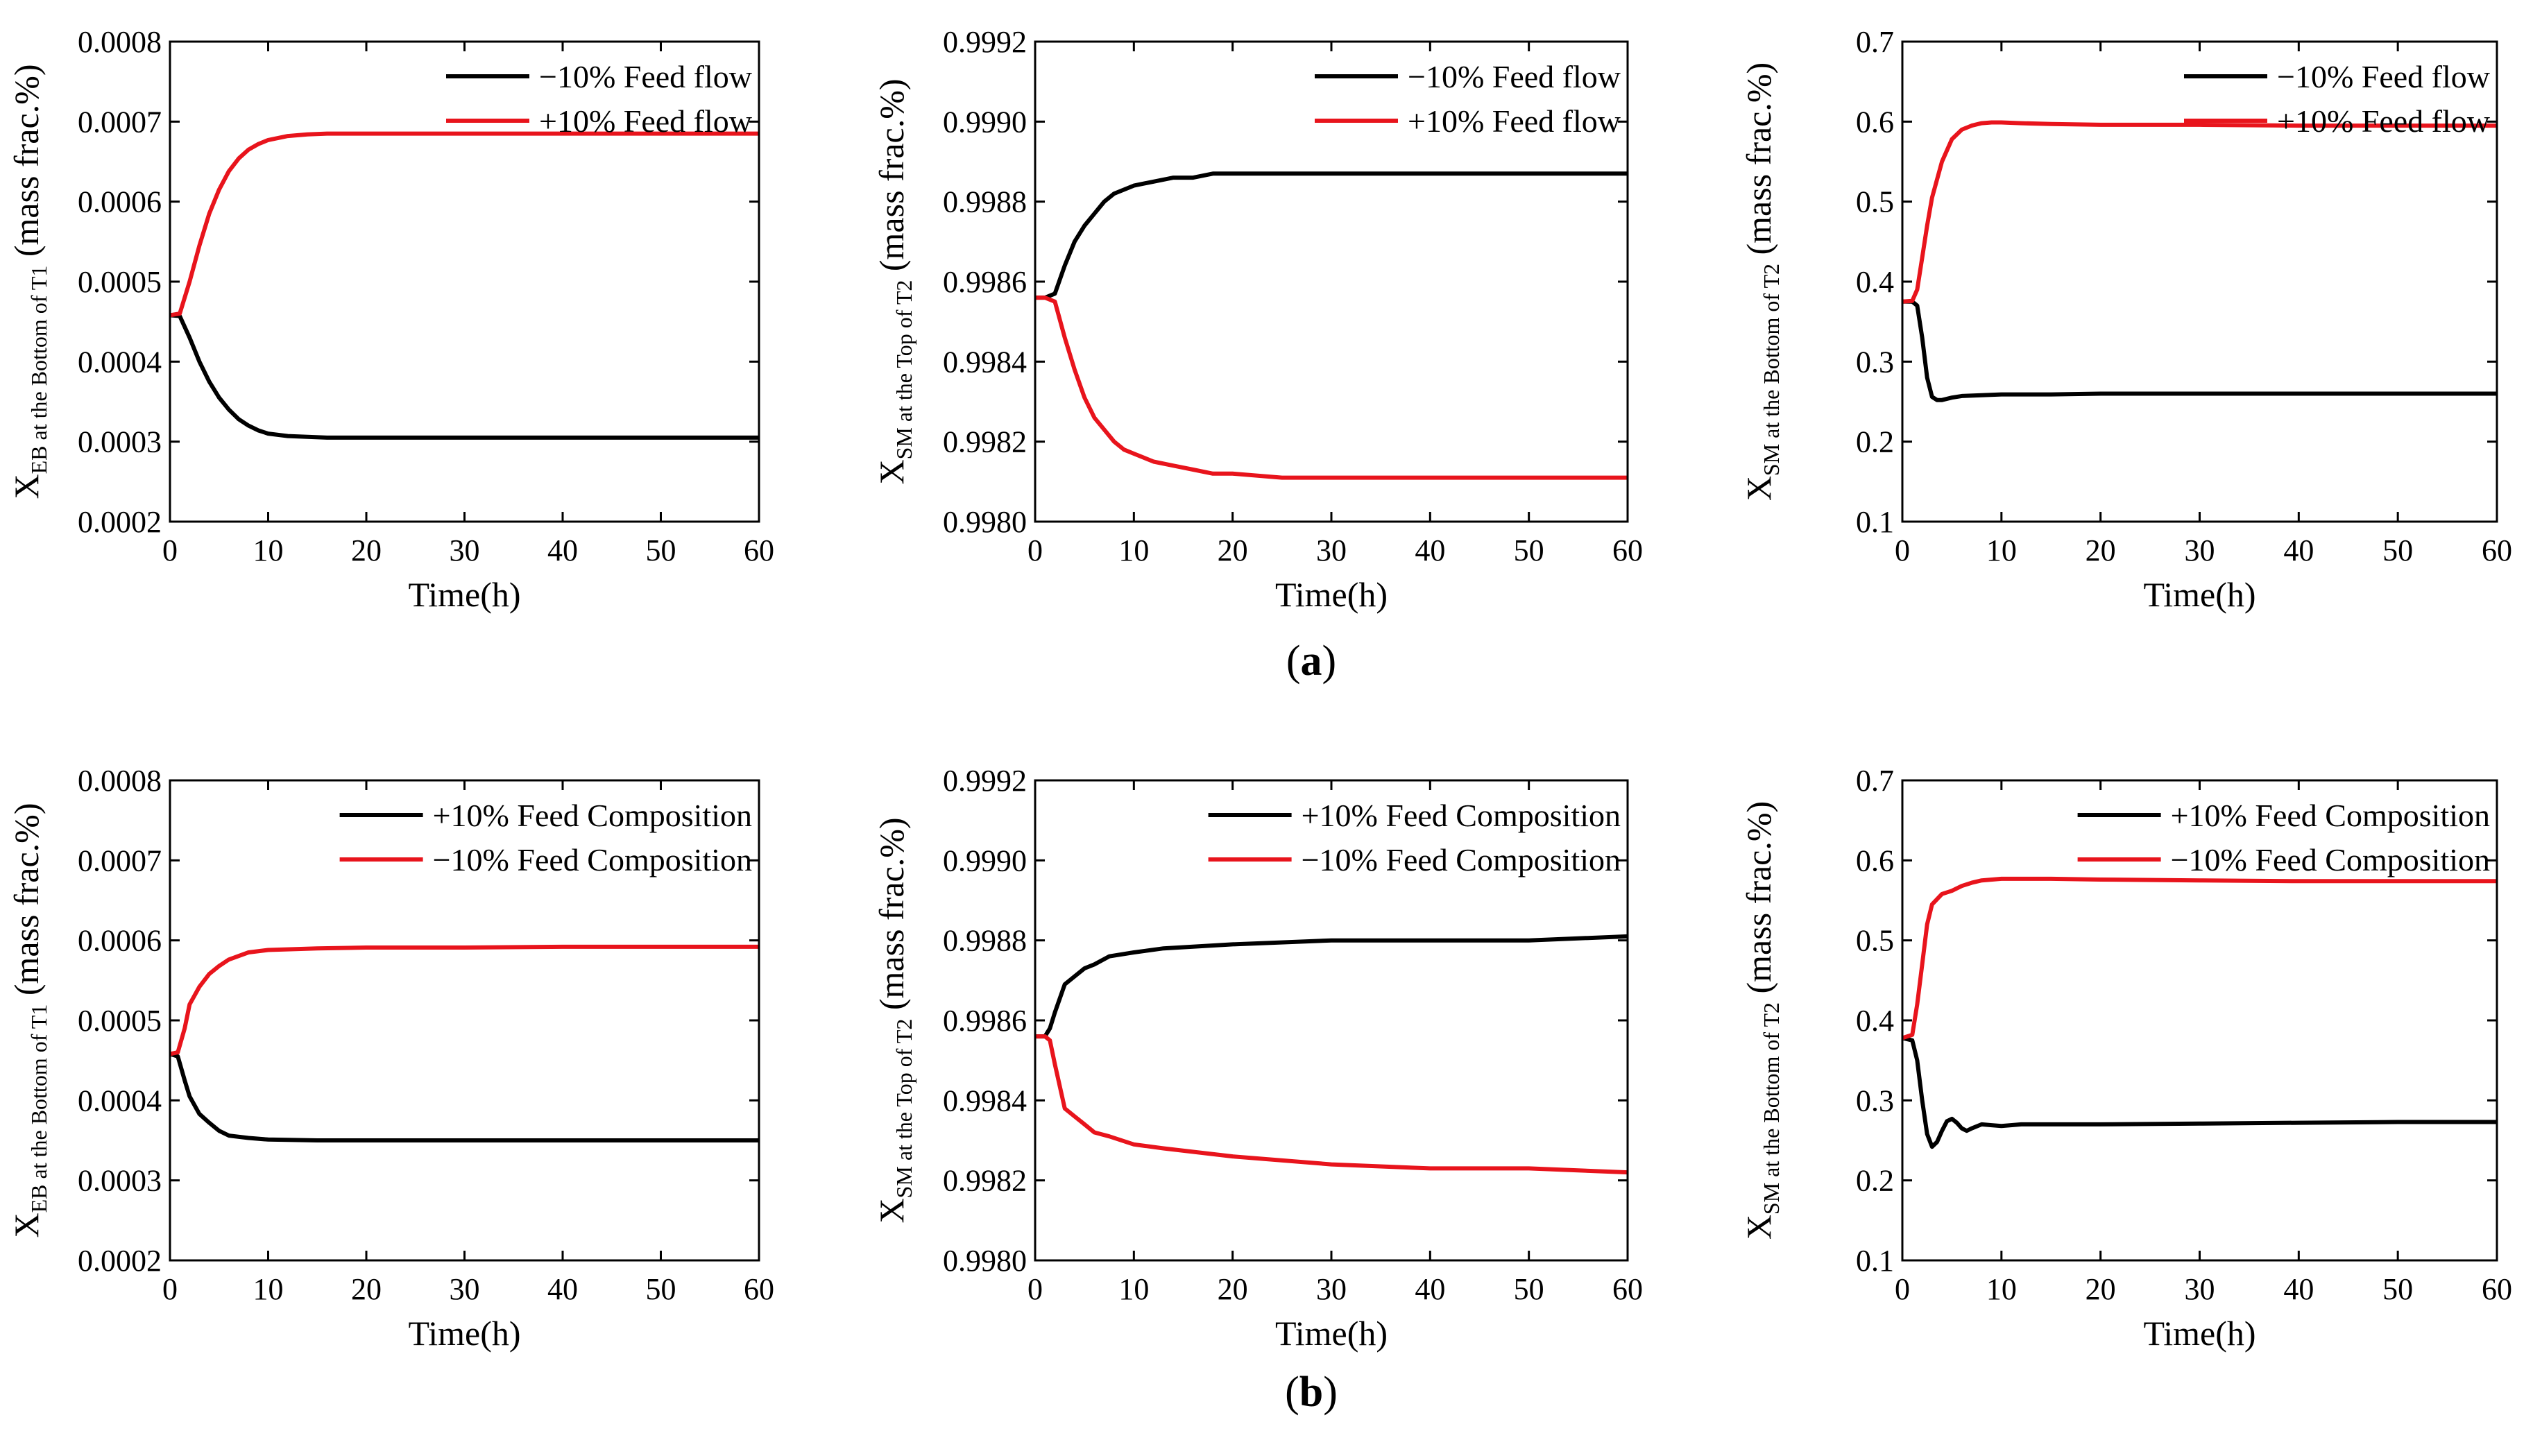 The width and height of the screenshot is (2533, 1456). Describe the element at coordinates (2330, 815) in the screenshot. I see `legend-label: +10% Feed Composition` at that location.